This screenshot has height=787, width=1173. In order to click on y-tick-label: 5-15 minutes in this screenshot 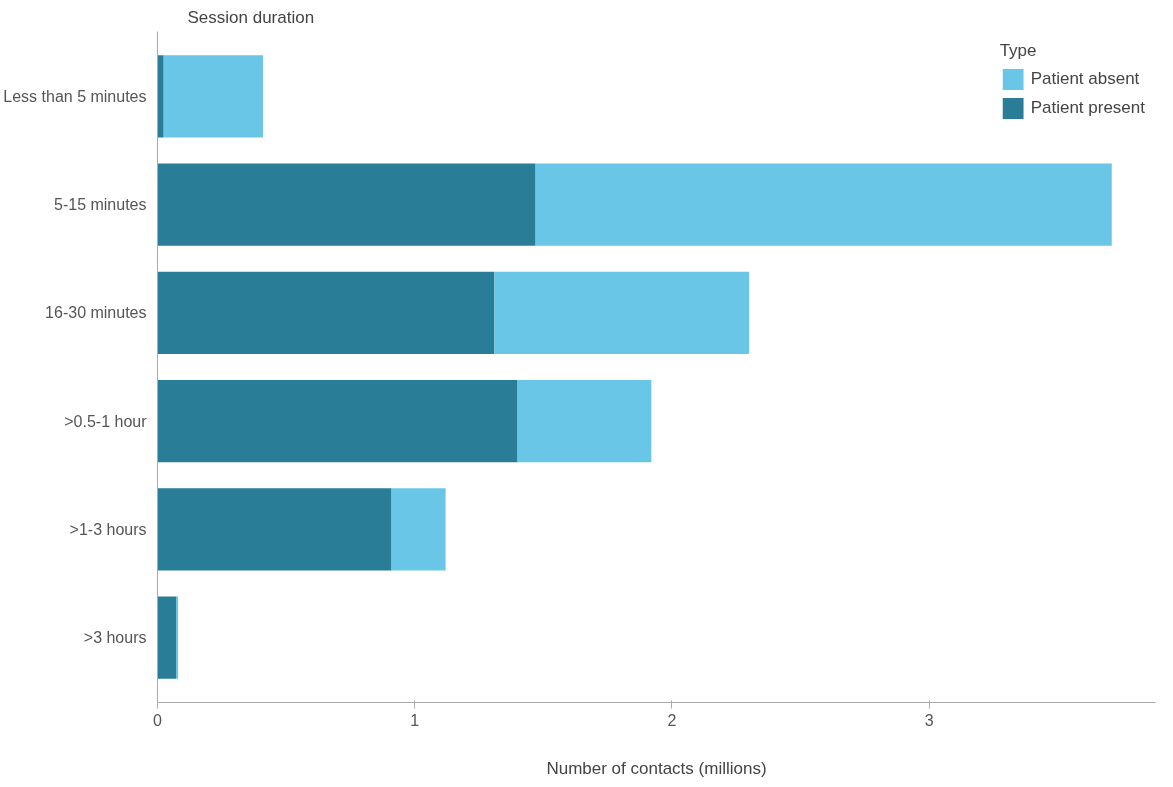, I will do `click(100, 205)`.